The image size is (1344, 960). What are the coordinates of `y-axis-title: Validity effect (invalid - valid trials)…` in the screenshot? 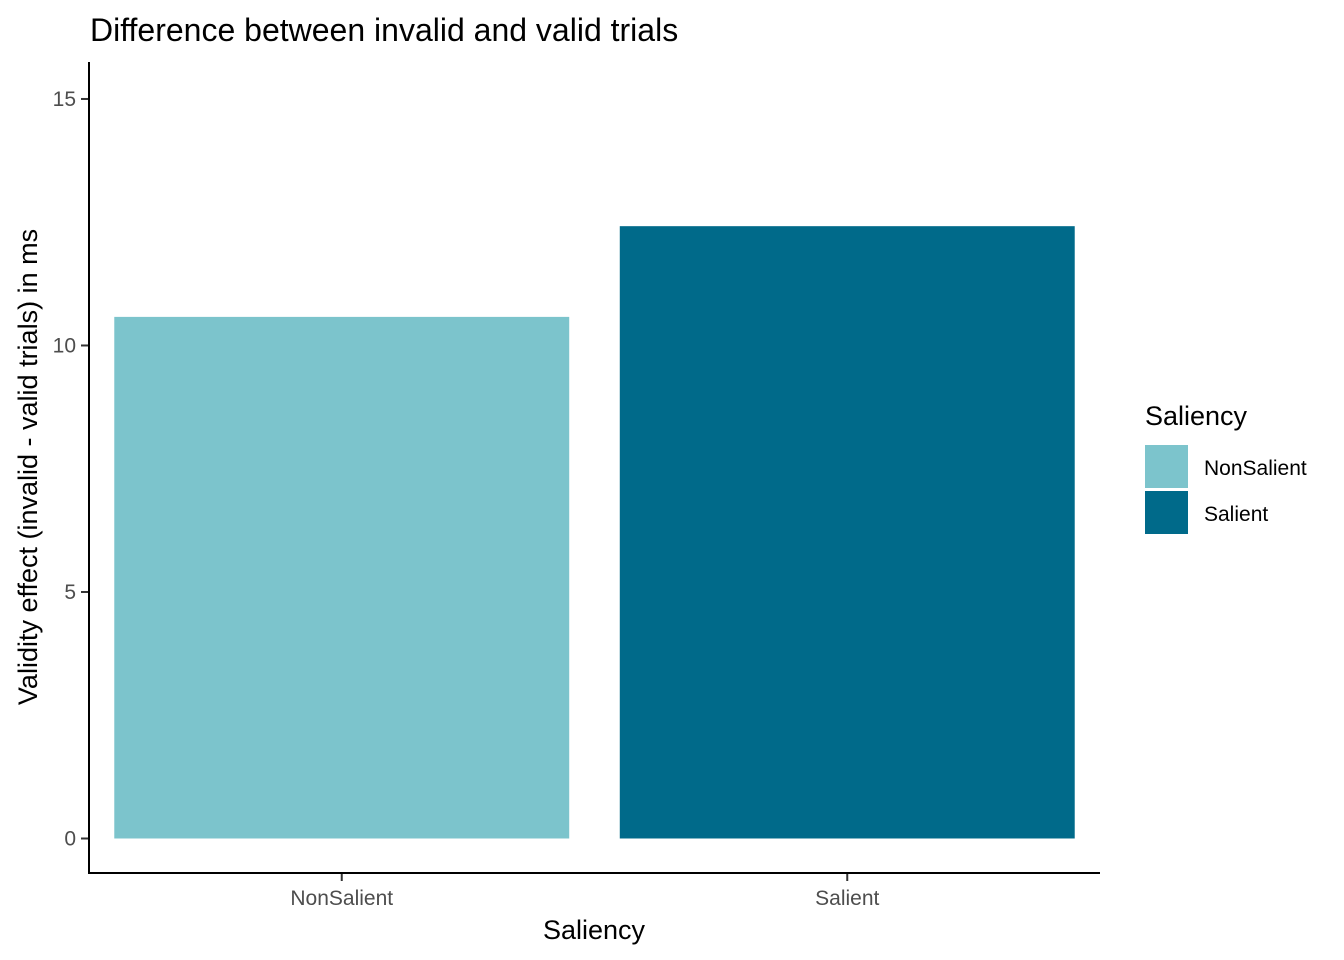 It's located at (28, 467).